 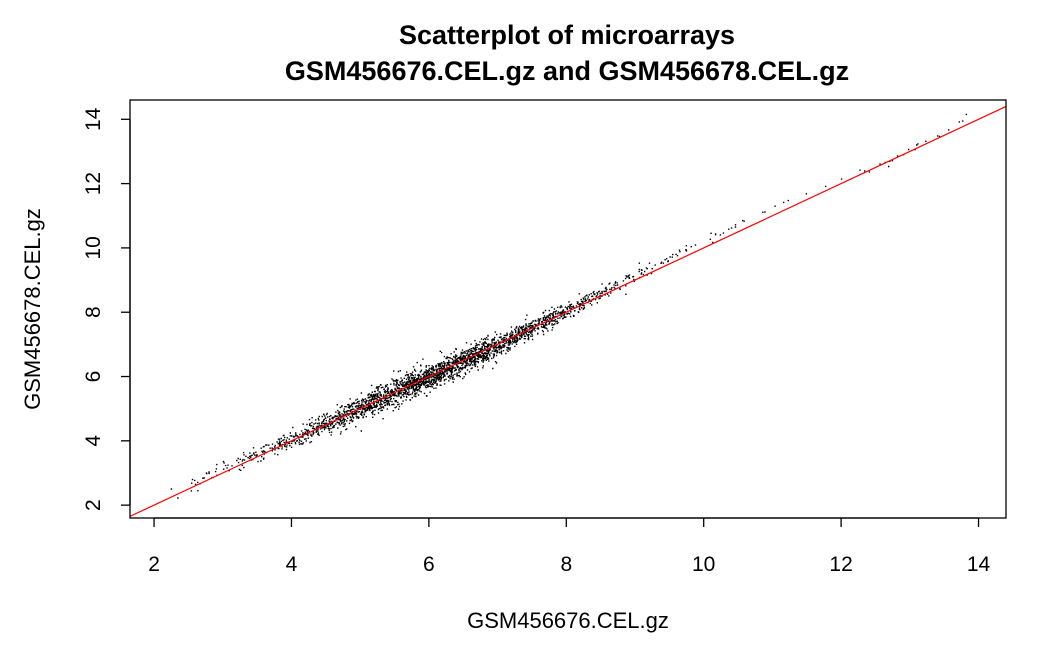 What do you see at coordinates (93, 505) in the screenshot?
I see `y-tick-label: 2` at bounding box center [93, 505].